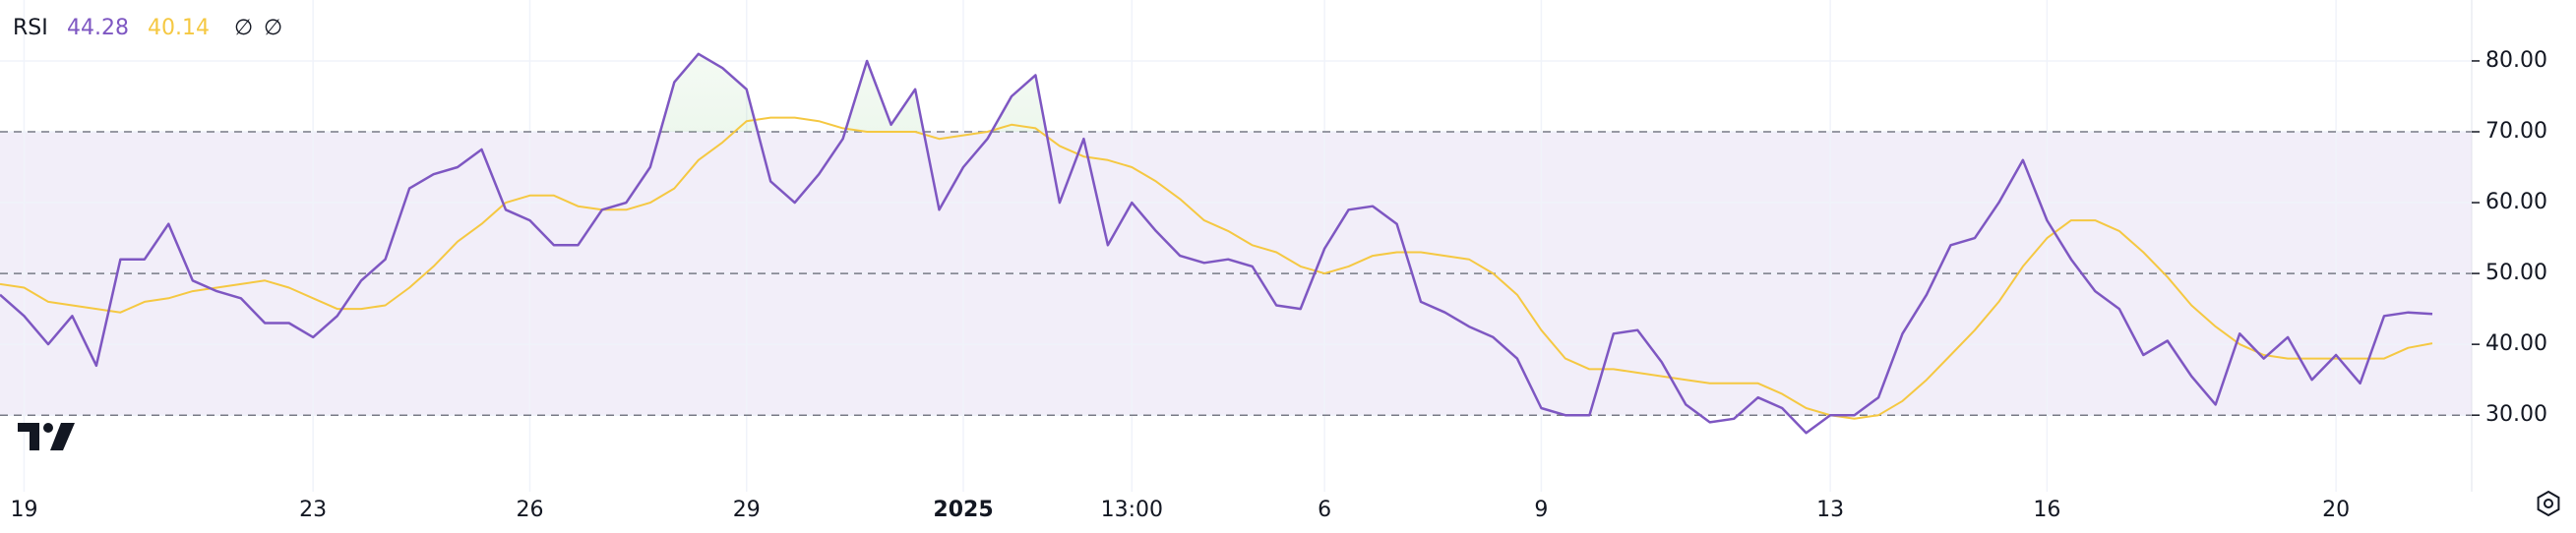  I want to click on x-tick-label: 13, so click(1830, 510).